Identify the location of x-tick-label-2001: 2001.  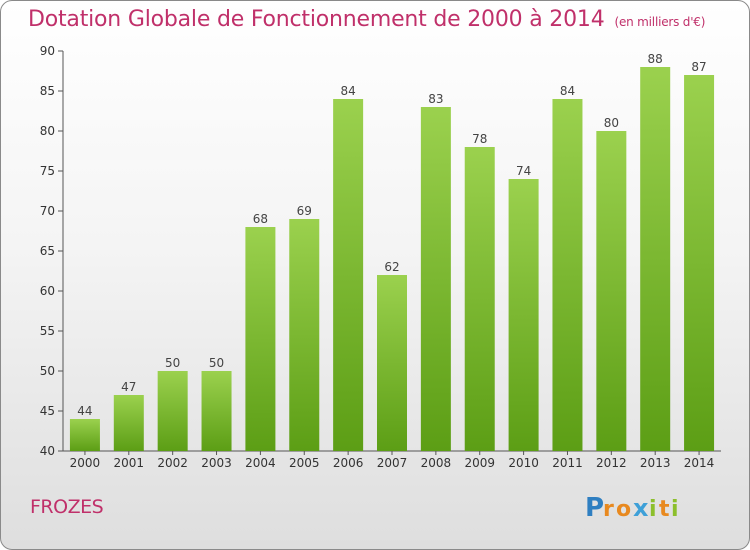
(129, 463).